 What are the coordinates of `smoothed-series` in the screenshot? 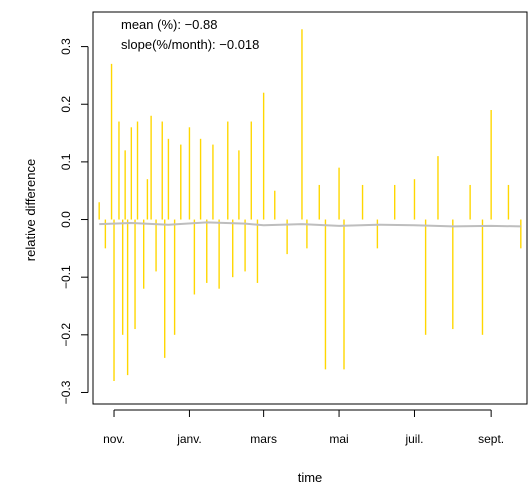 It's located at (310, 224).